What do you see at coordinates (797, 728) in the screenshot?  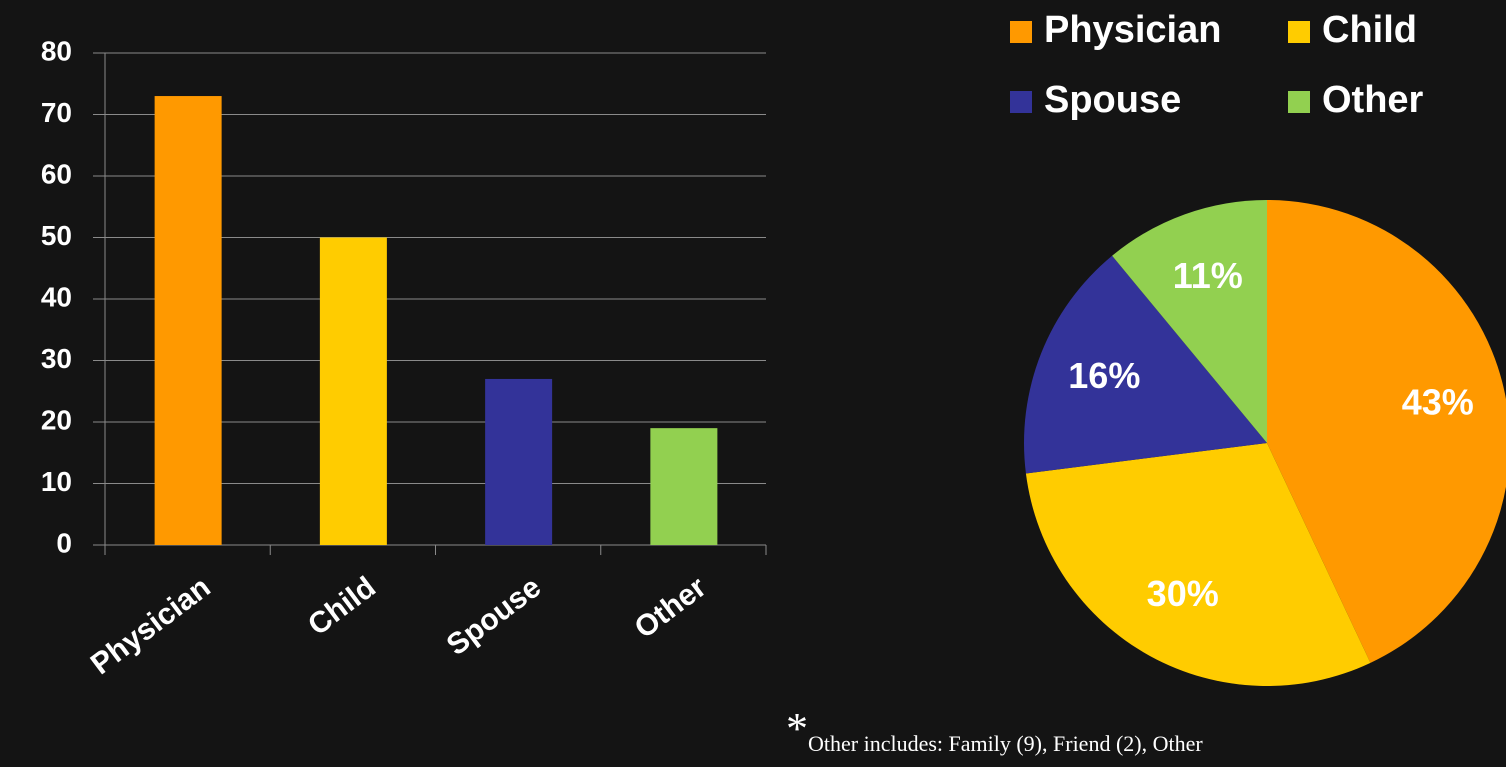 I see `footnote-marker: *` at bounding box center [797, 728].